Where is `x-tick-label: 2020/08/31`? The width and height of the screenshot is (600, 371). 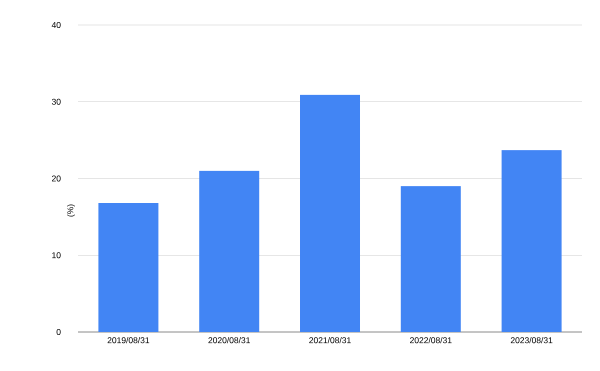 x-tick-label: 2020/08/31 is located at coordinates (229, 340).